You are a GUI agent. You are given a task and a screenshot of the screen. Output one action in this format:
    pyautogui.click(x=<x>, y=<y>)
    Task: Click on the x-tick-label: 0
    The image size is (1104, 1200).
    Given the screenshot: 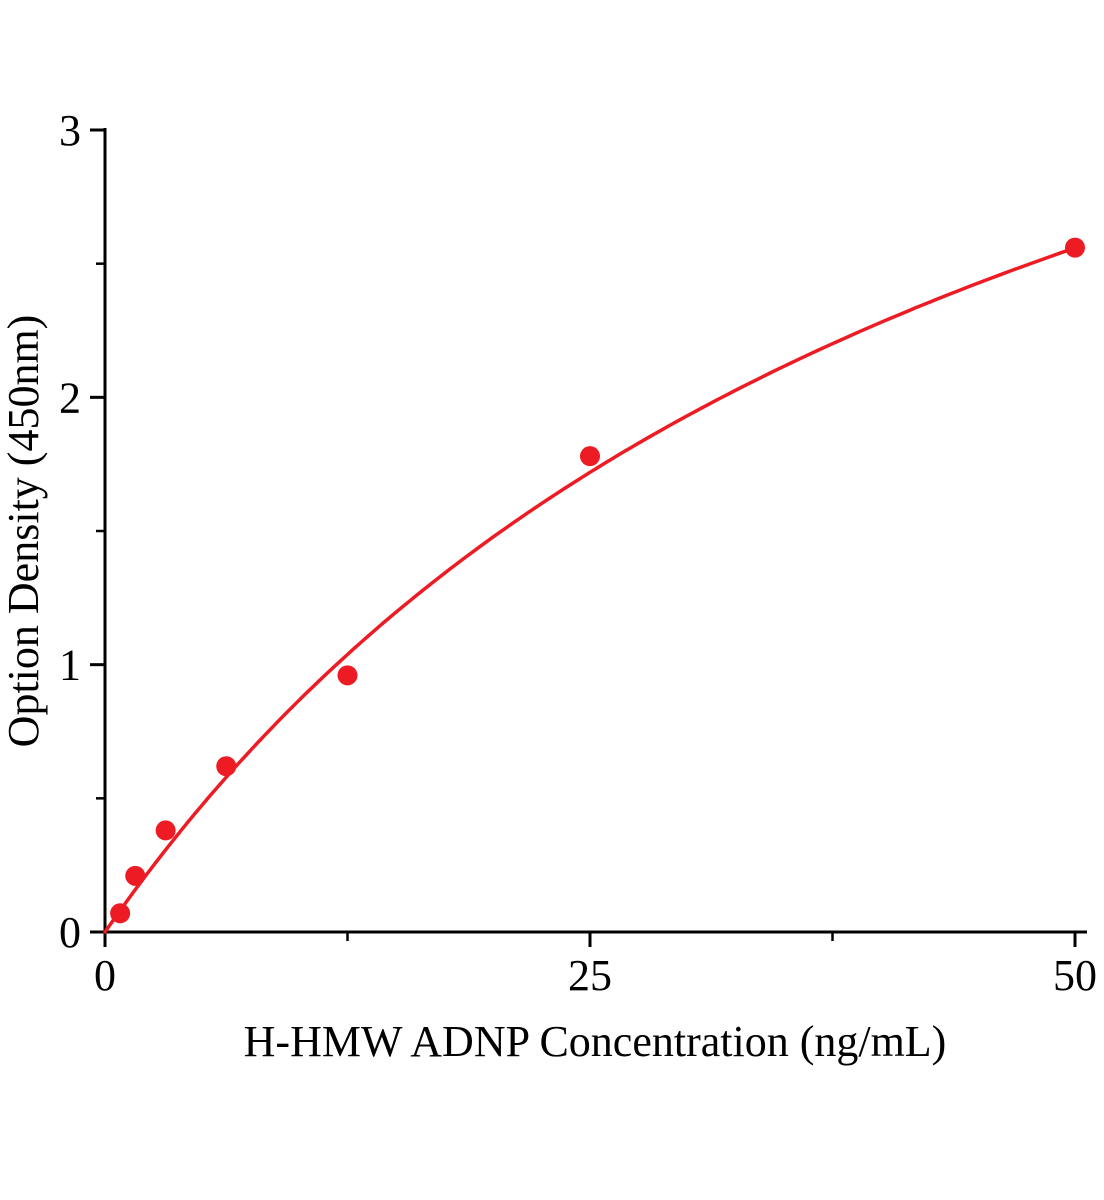 What is the action you would take?
    pyautogui.click(x=105, y=975)
    